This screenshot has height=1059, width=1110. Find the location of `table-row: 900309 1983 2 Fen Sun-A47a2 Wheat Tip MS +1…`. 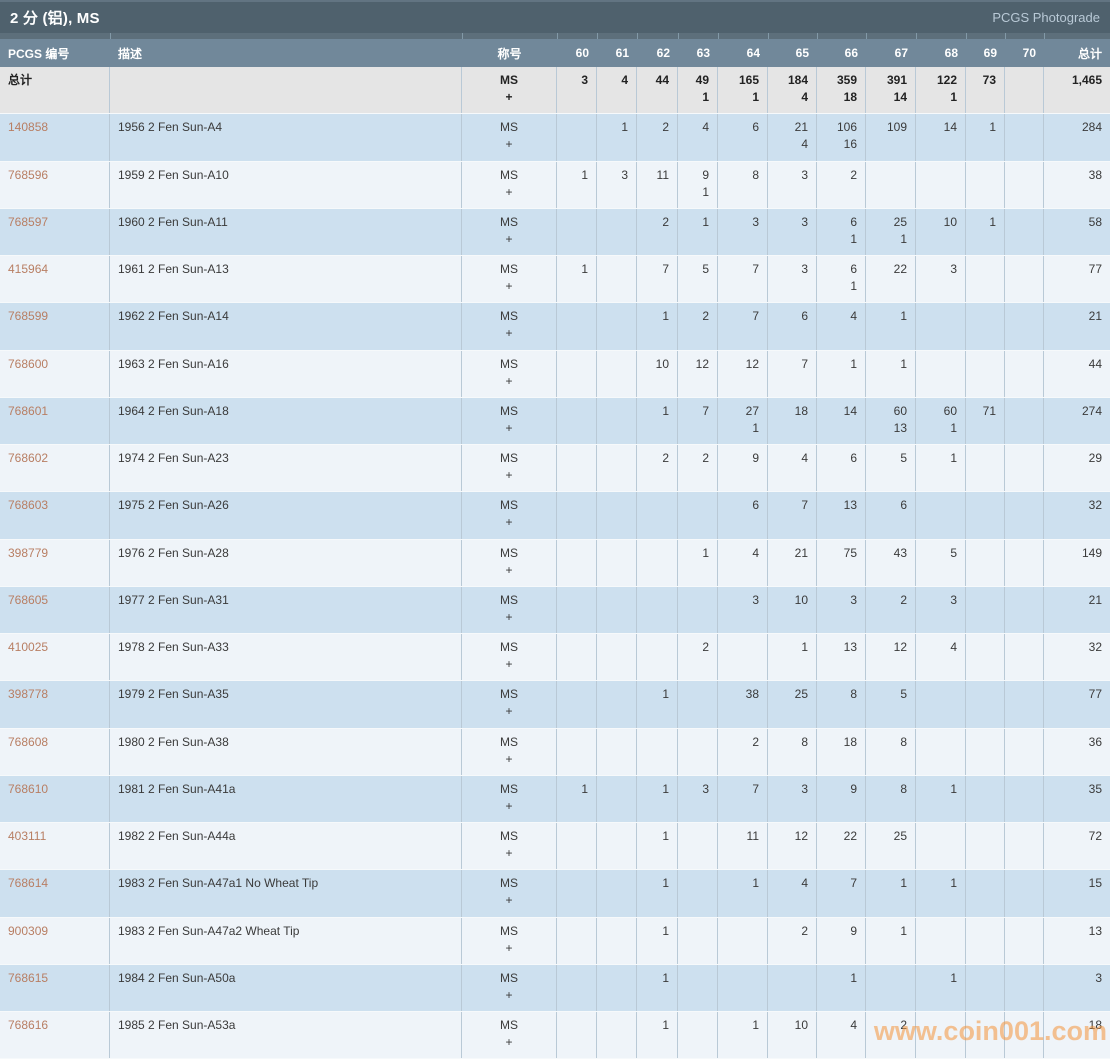

table-row: 900309 1983 2 Fen Sun-A47a2 Wheat Tip MS +1… is located at coordinates (555, 941).